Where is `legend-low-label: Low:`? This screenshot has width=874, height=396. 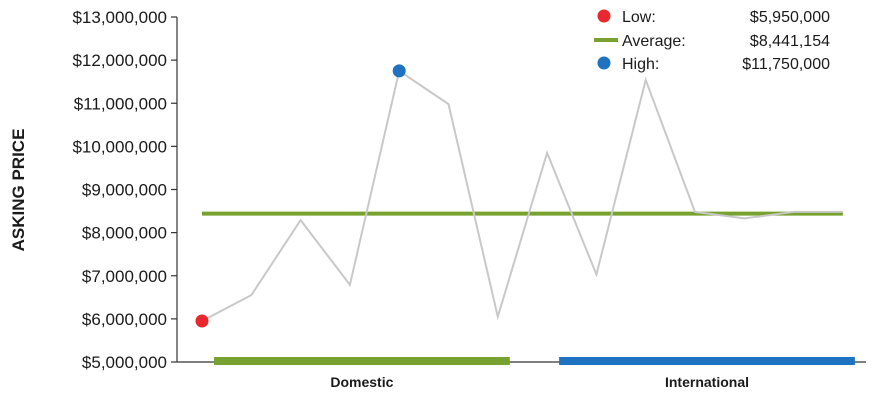
legend-low-label: Low: is located at coordinates (639, 17).